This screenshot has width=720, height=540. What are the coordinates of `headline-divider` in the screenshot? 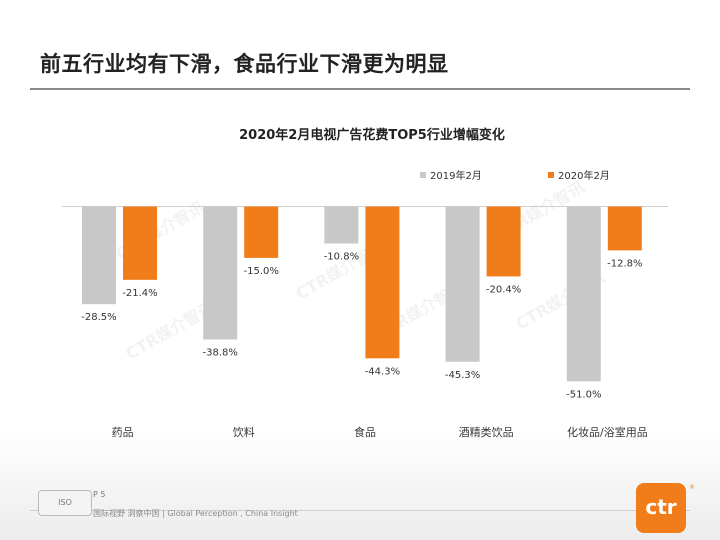 It's located at (360, 89).